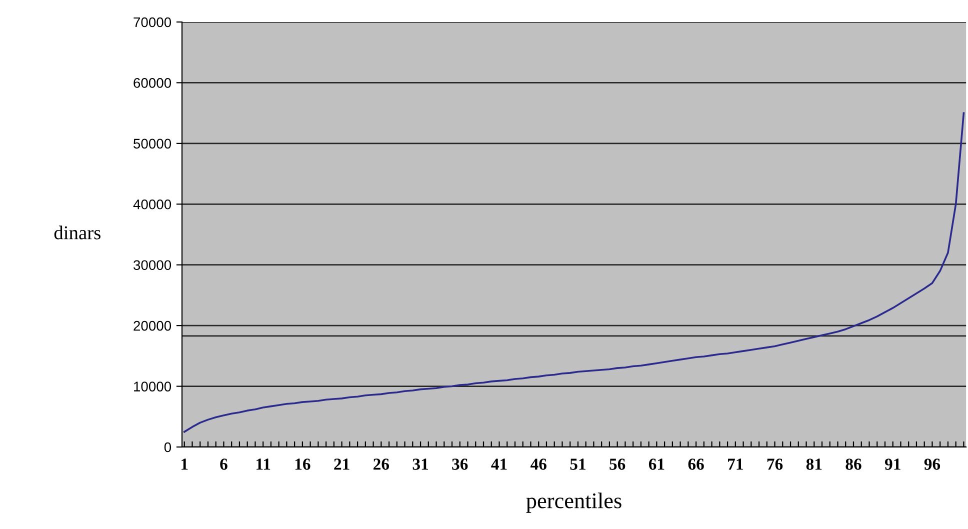 This screenshot has height=529, width=968. Describe the element at coordinates (735, 464) in the screenshot. I see `x-tick-label: 71` at that location.